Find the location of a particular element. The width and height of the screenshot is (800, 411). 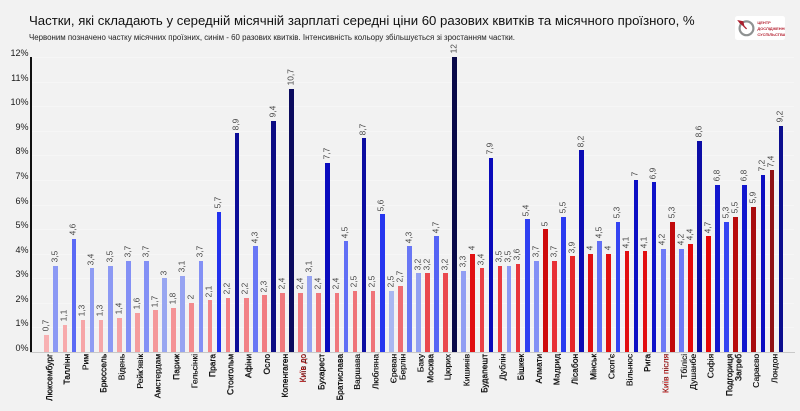

svg-text: ДОСЛІДЖЕННЯ is located at coordinates (771, 28).